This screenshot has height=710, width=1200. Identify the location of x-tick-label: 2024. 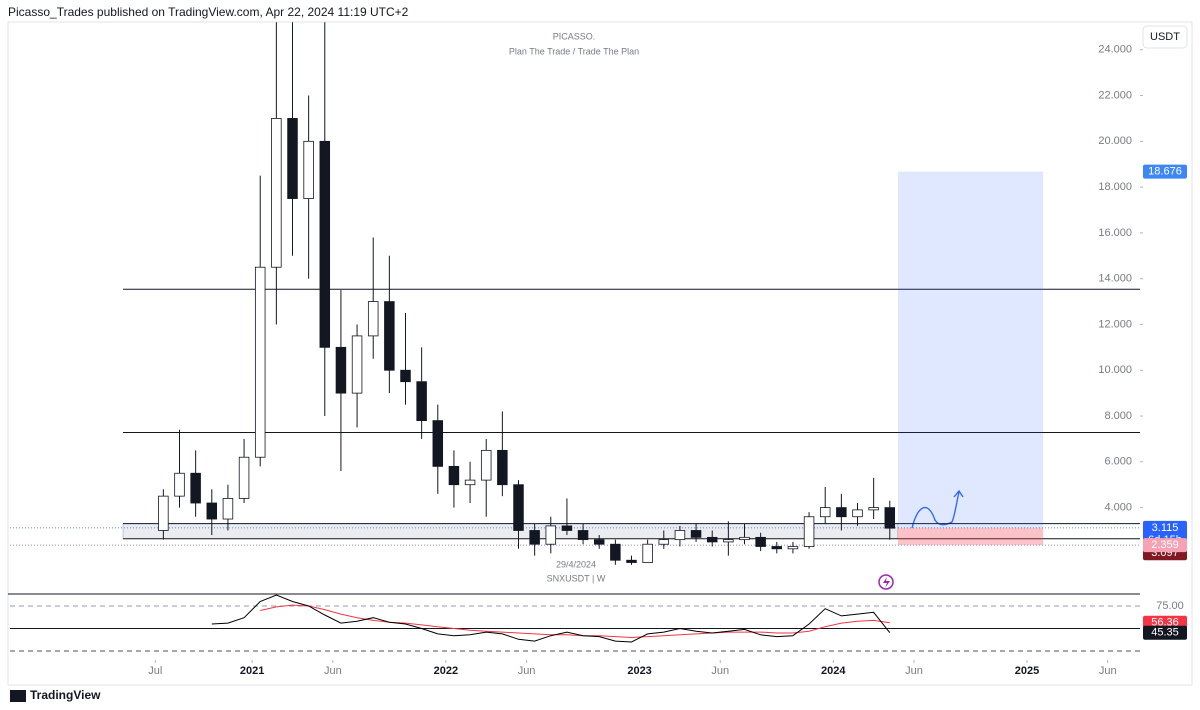
(833, 671).